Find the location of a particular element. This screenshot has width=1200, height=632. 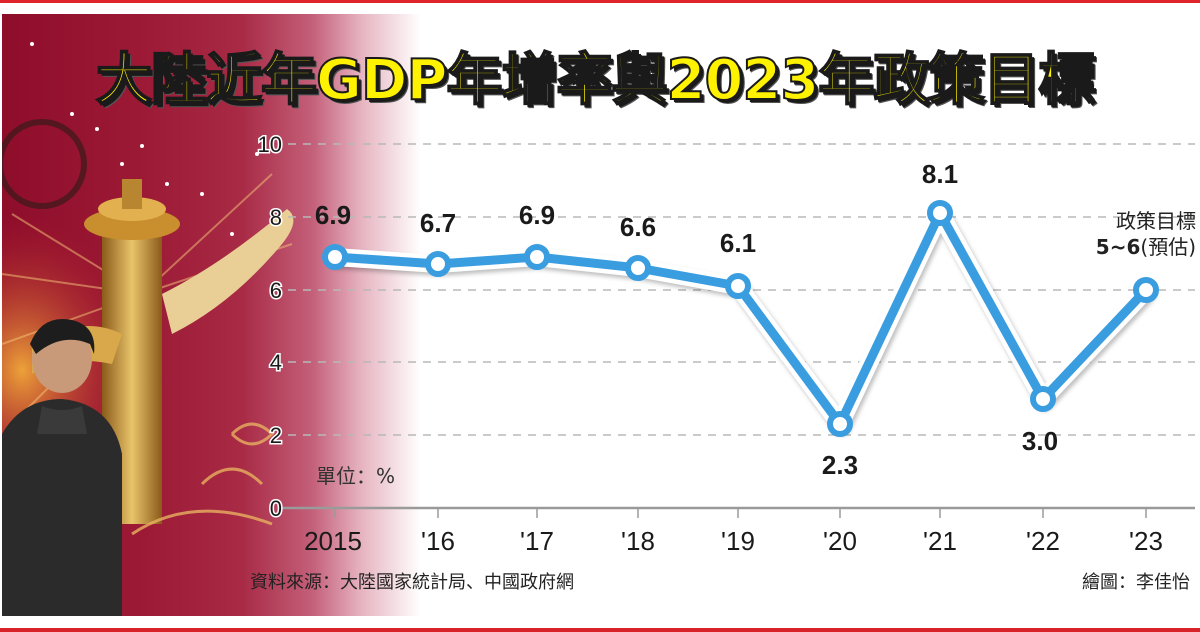

x-tick-labels: 2015 '16 '17 '18 '19 '20 '21 '22 '23 is located at coordinates (733, 541).